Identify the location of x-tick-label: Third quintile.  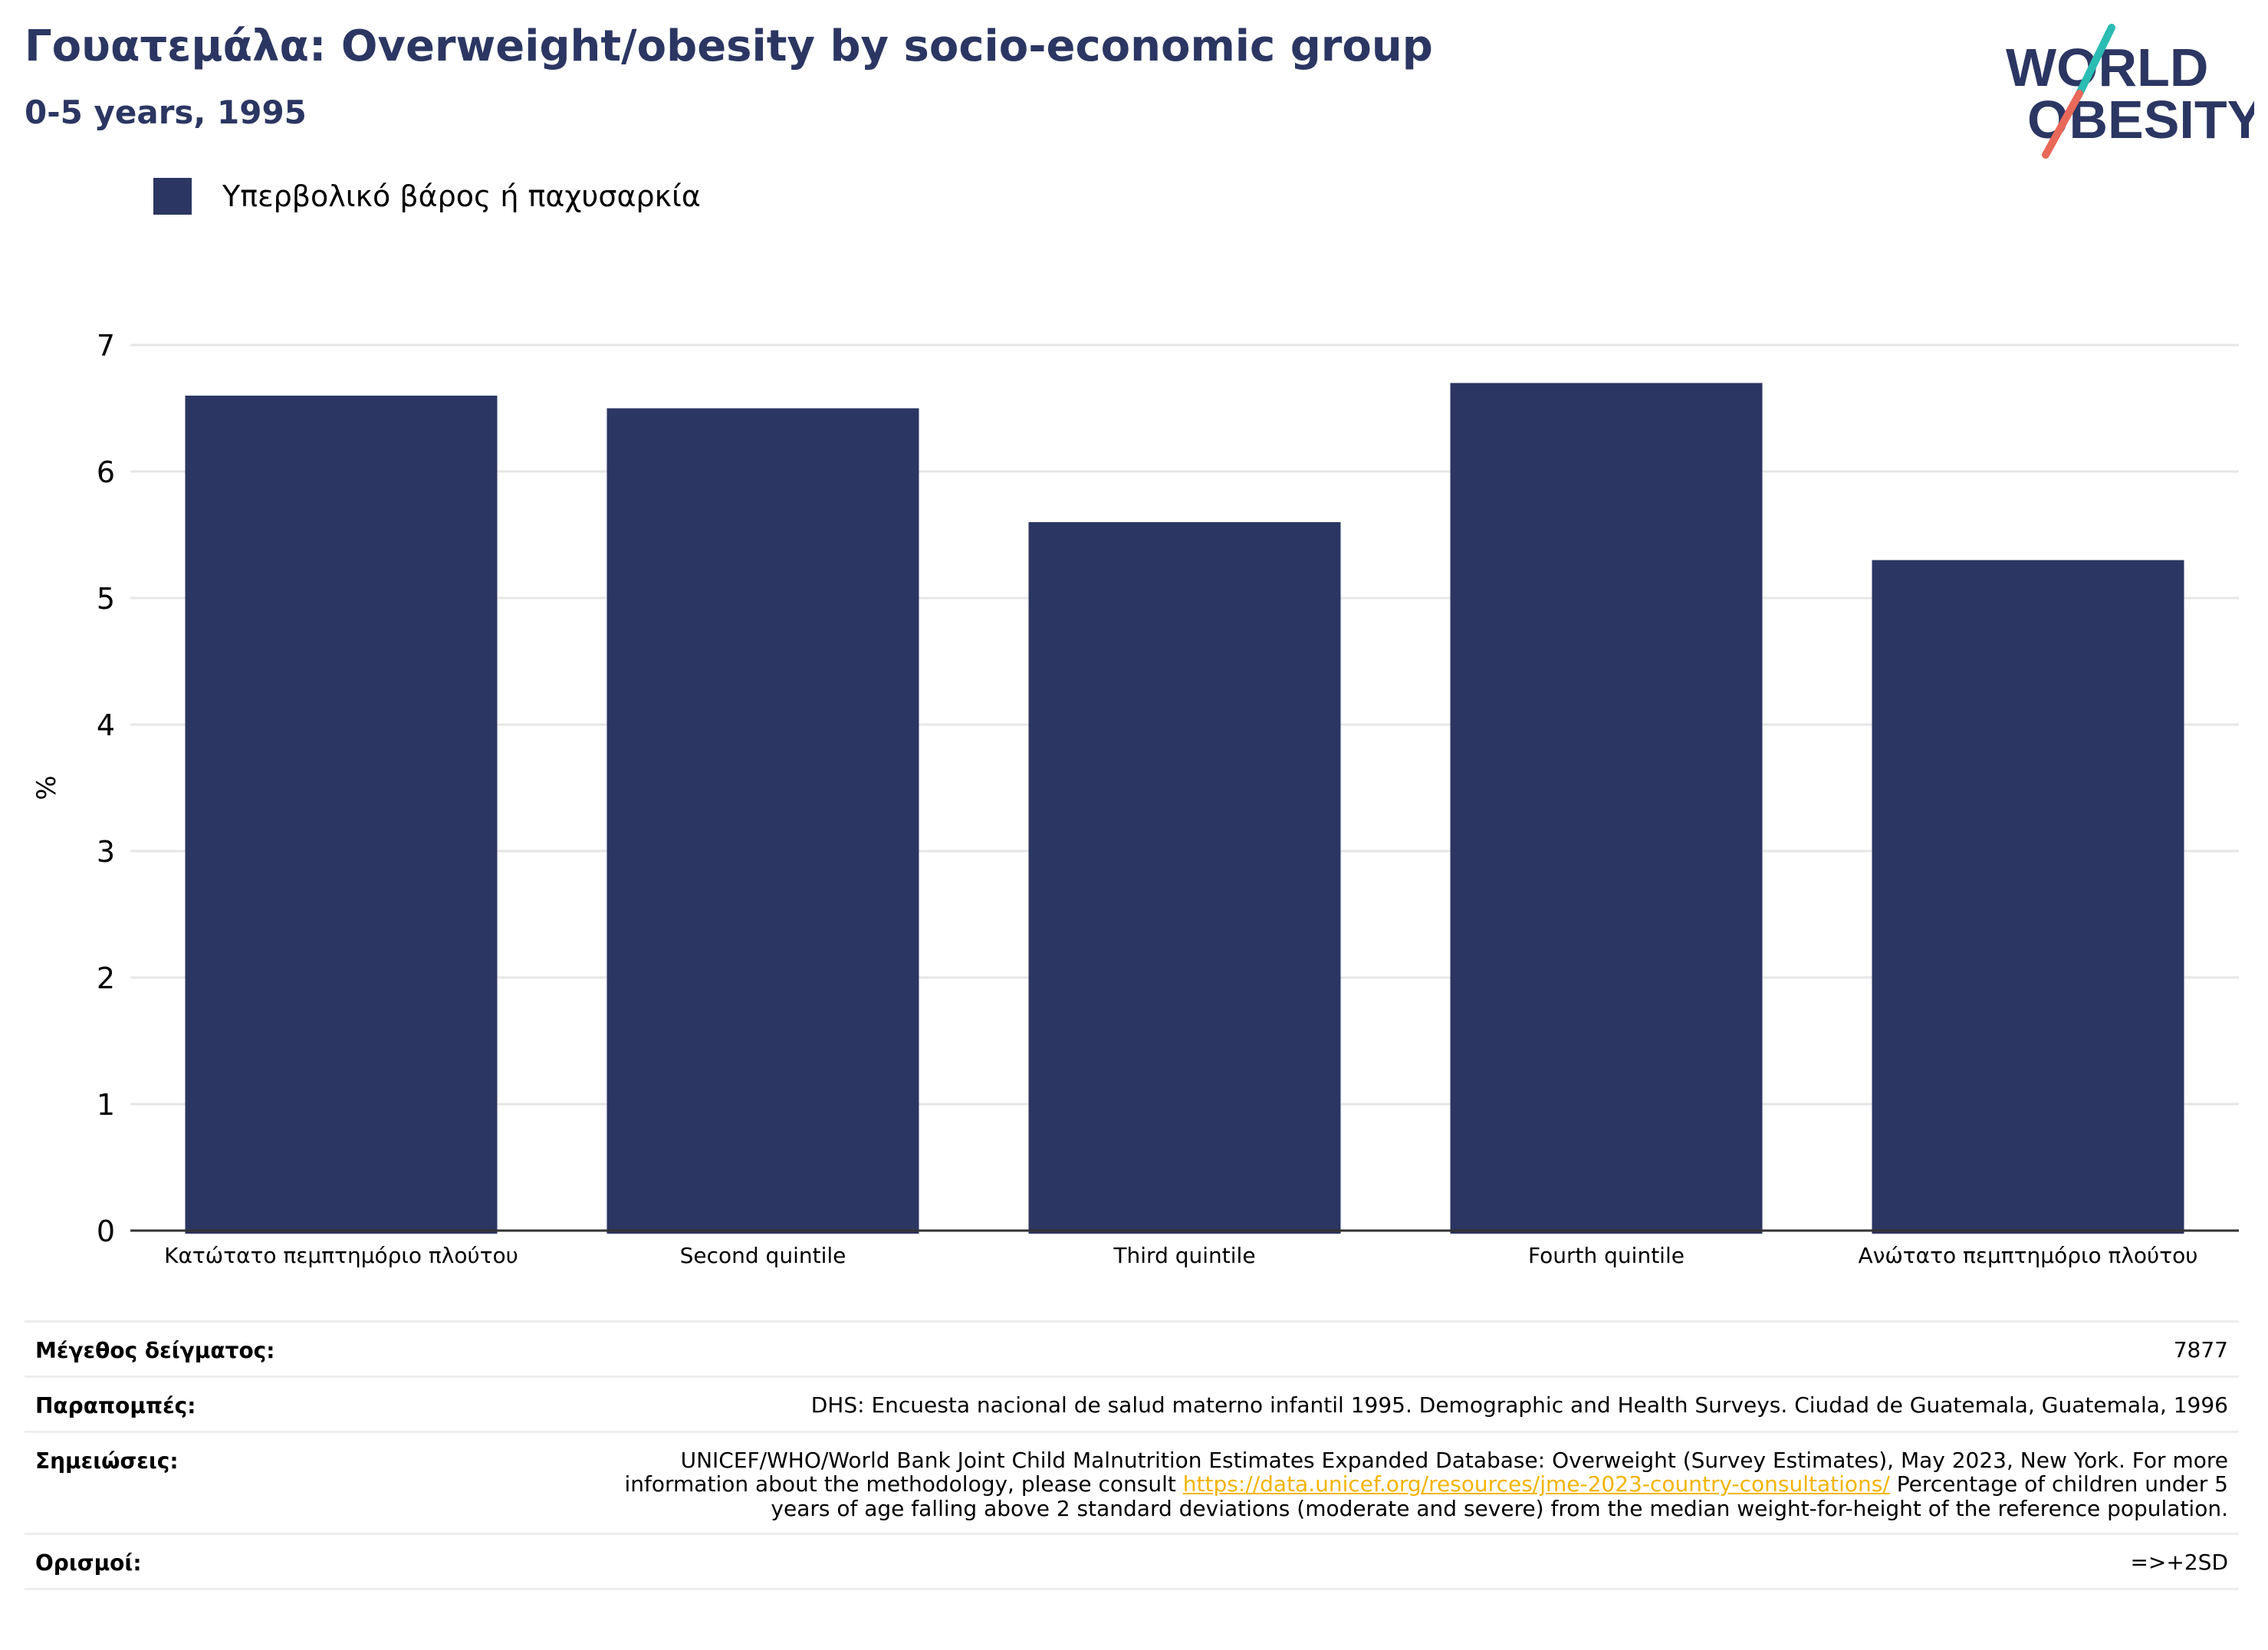
(1184, 1255).